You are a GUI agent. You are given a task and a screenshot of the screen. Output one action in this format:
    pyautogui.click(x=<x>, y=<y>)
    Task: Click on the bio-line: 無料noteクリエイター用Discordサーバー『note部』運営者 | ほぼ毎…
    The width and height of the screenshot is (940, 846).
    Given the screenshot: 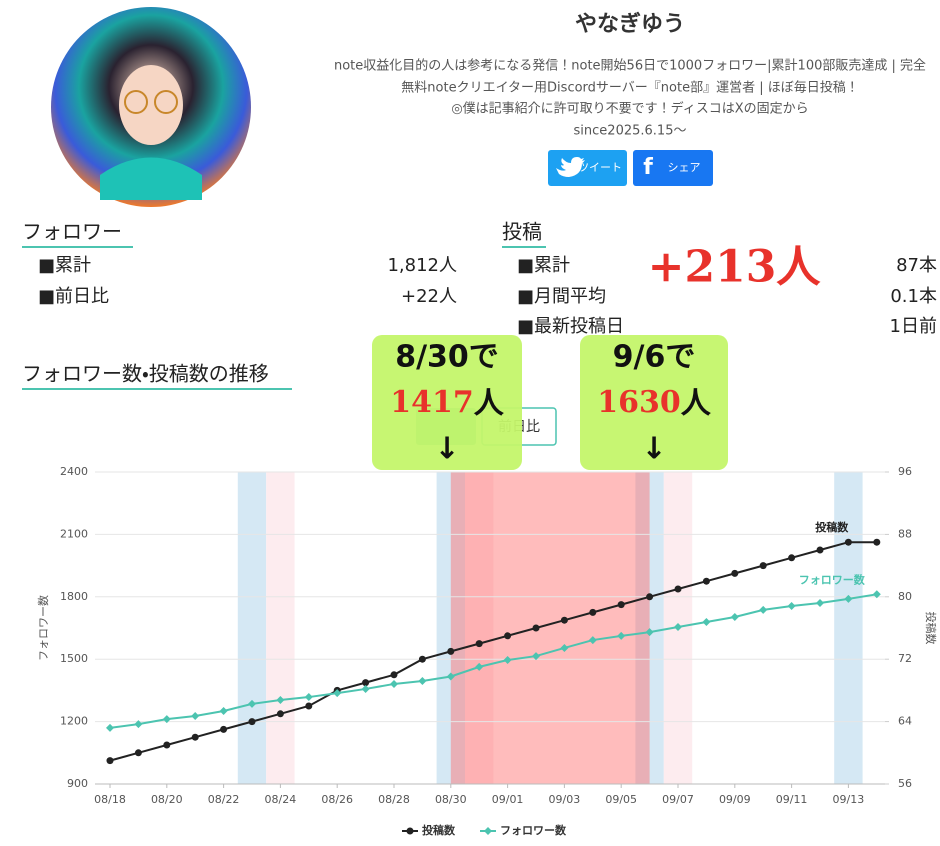 What is the action you would take?
    pyautogui.click(x=629, y=88)
    